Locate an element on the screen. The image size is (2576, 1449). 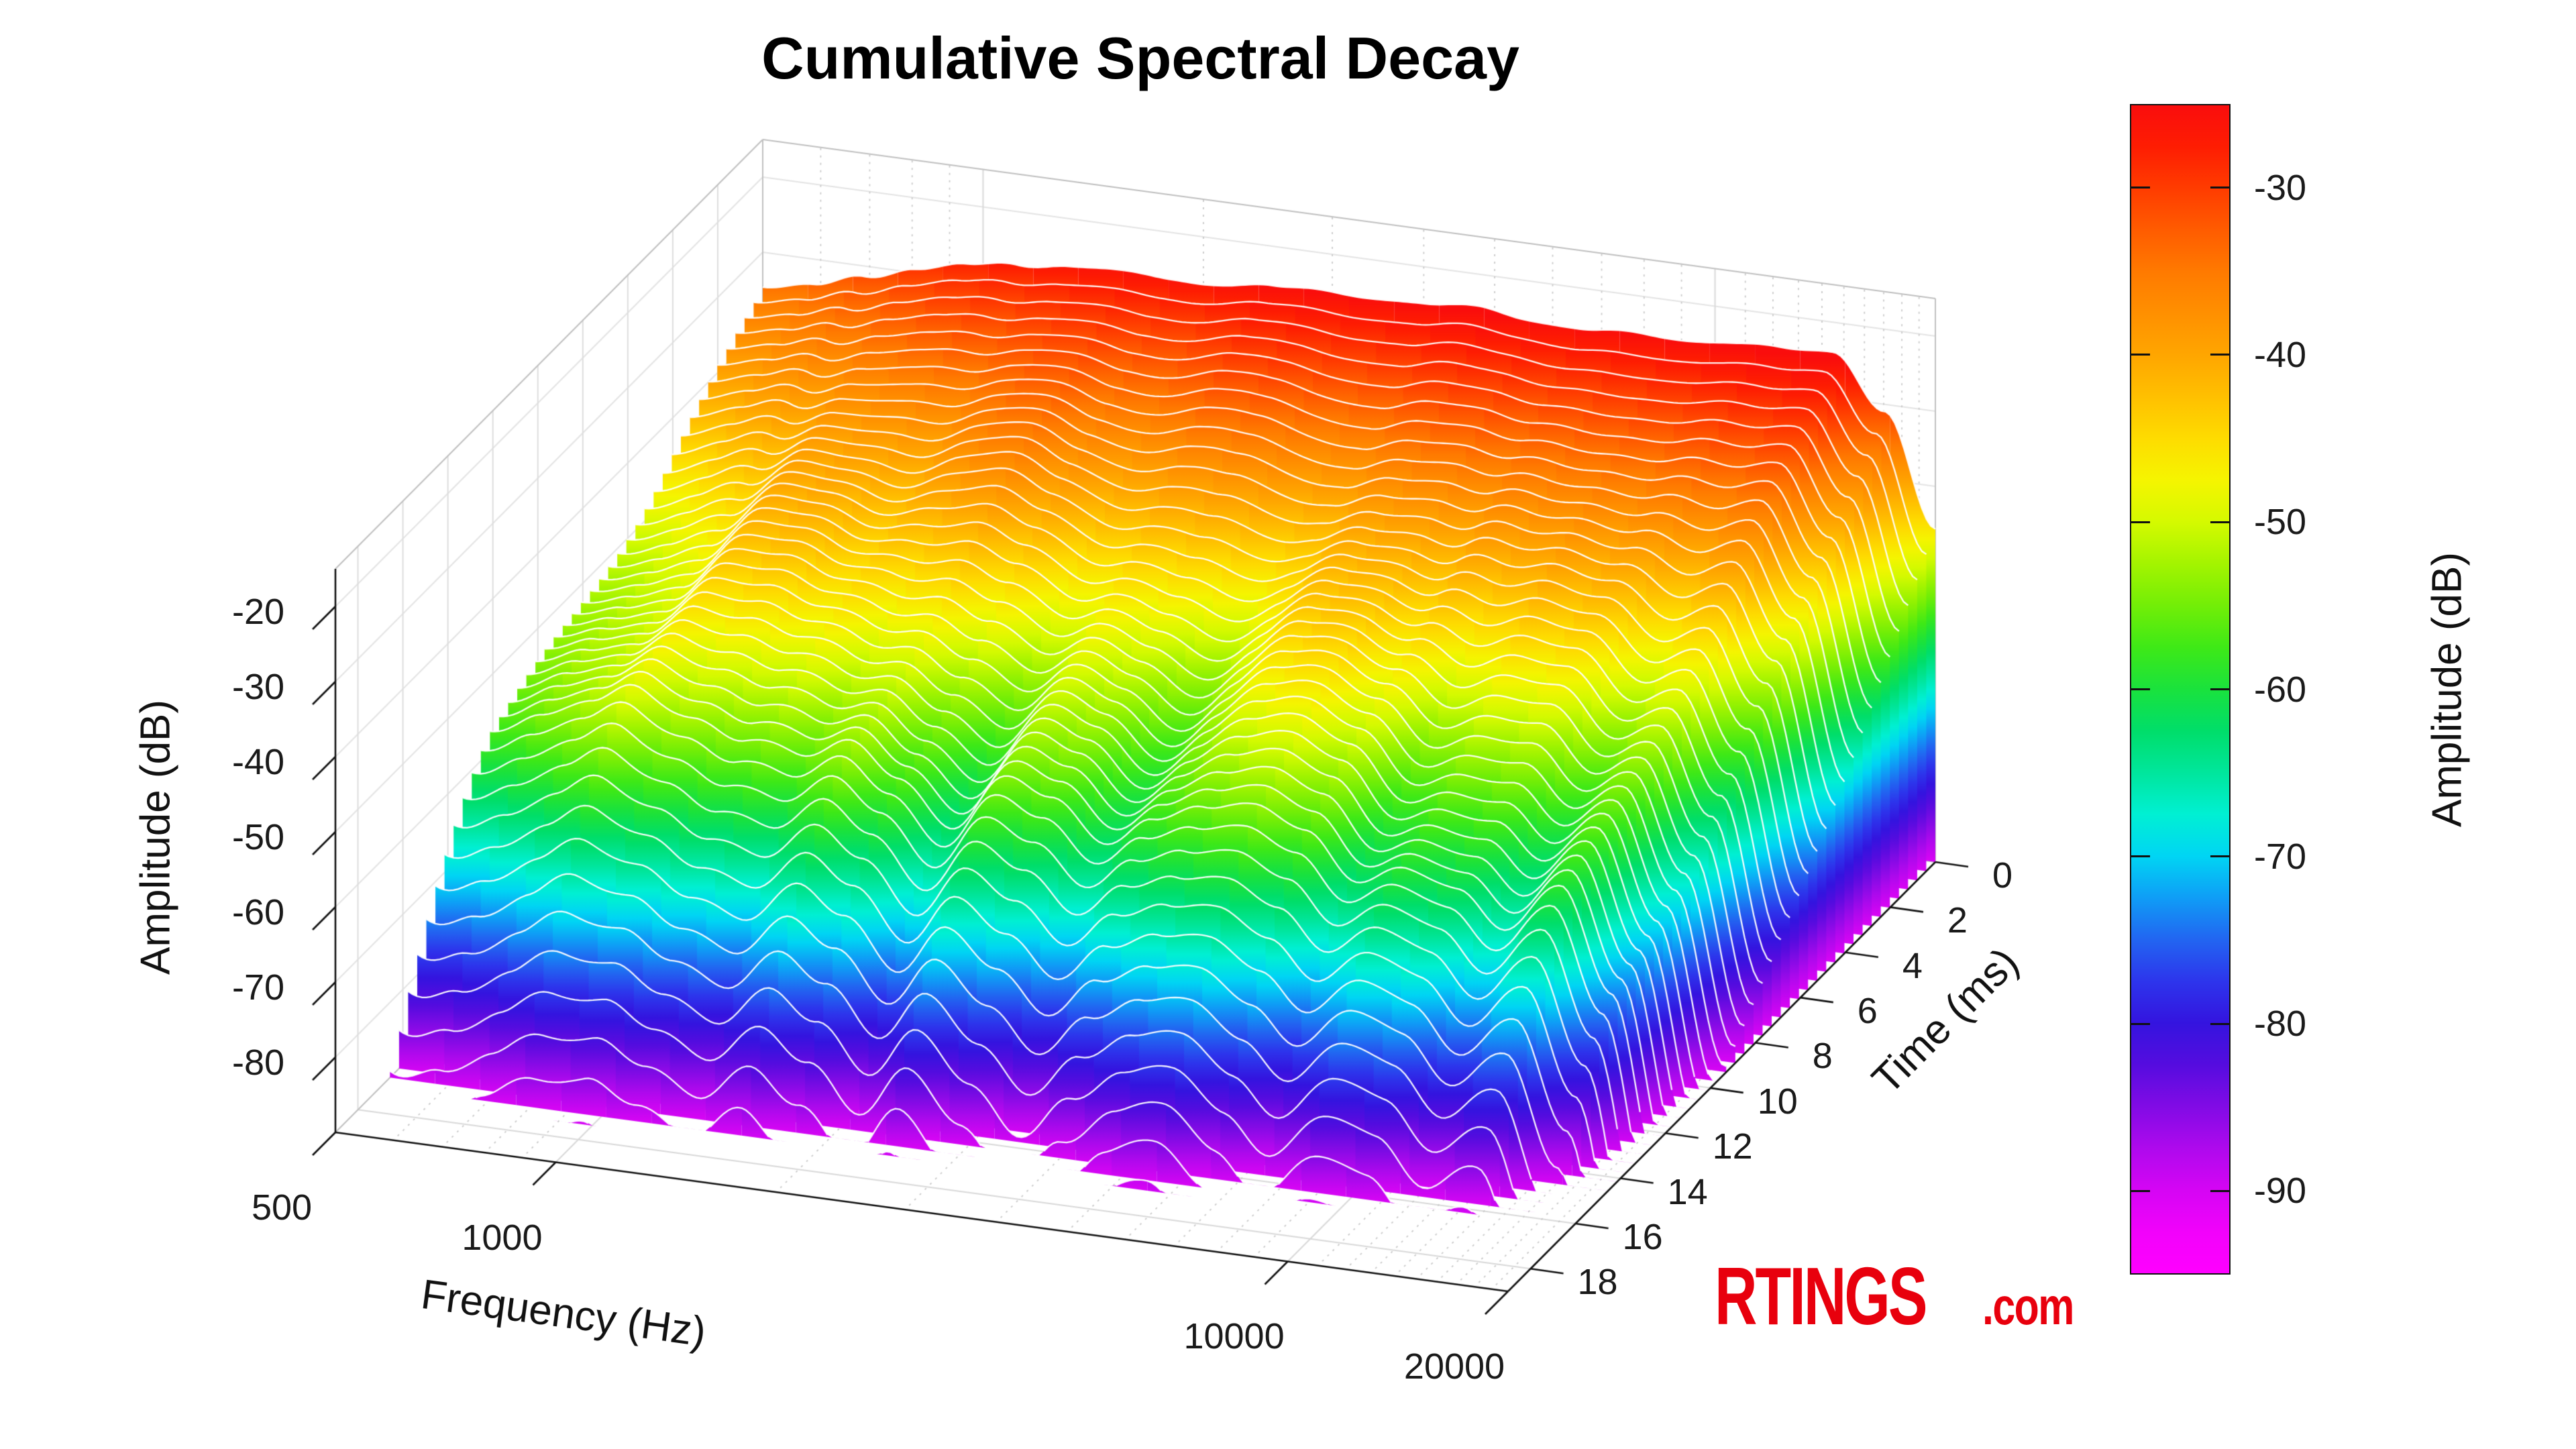
amp-tick-label: -70 is located at coordinates (258, 987).